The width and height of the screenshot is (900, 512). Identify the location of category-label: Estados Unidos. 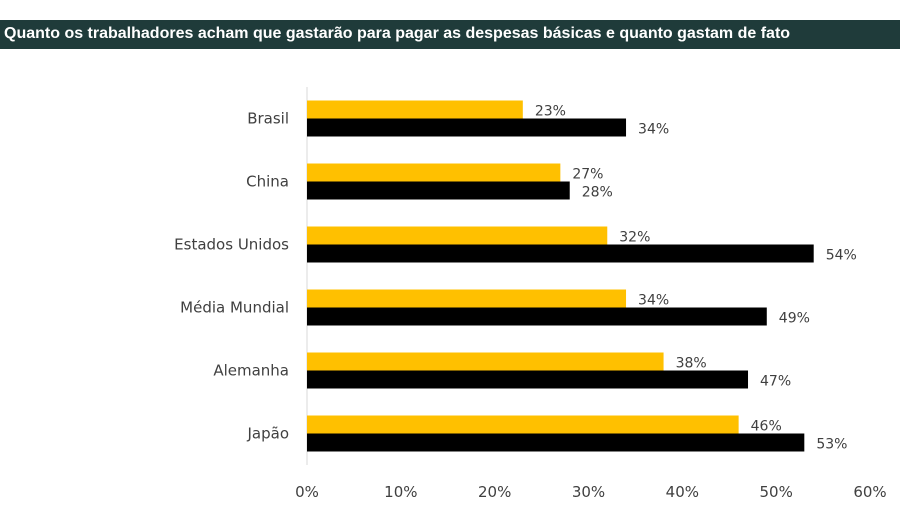
(231, 245).